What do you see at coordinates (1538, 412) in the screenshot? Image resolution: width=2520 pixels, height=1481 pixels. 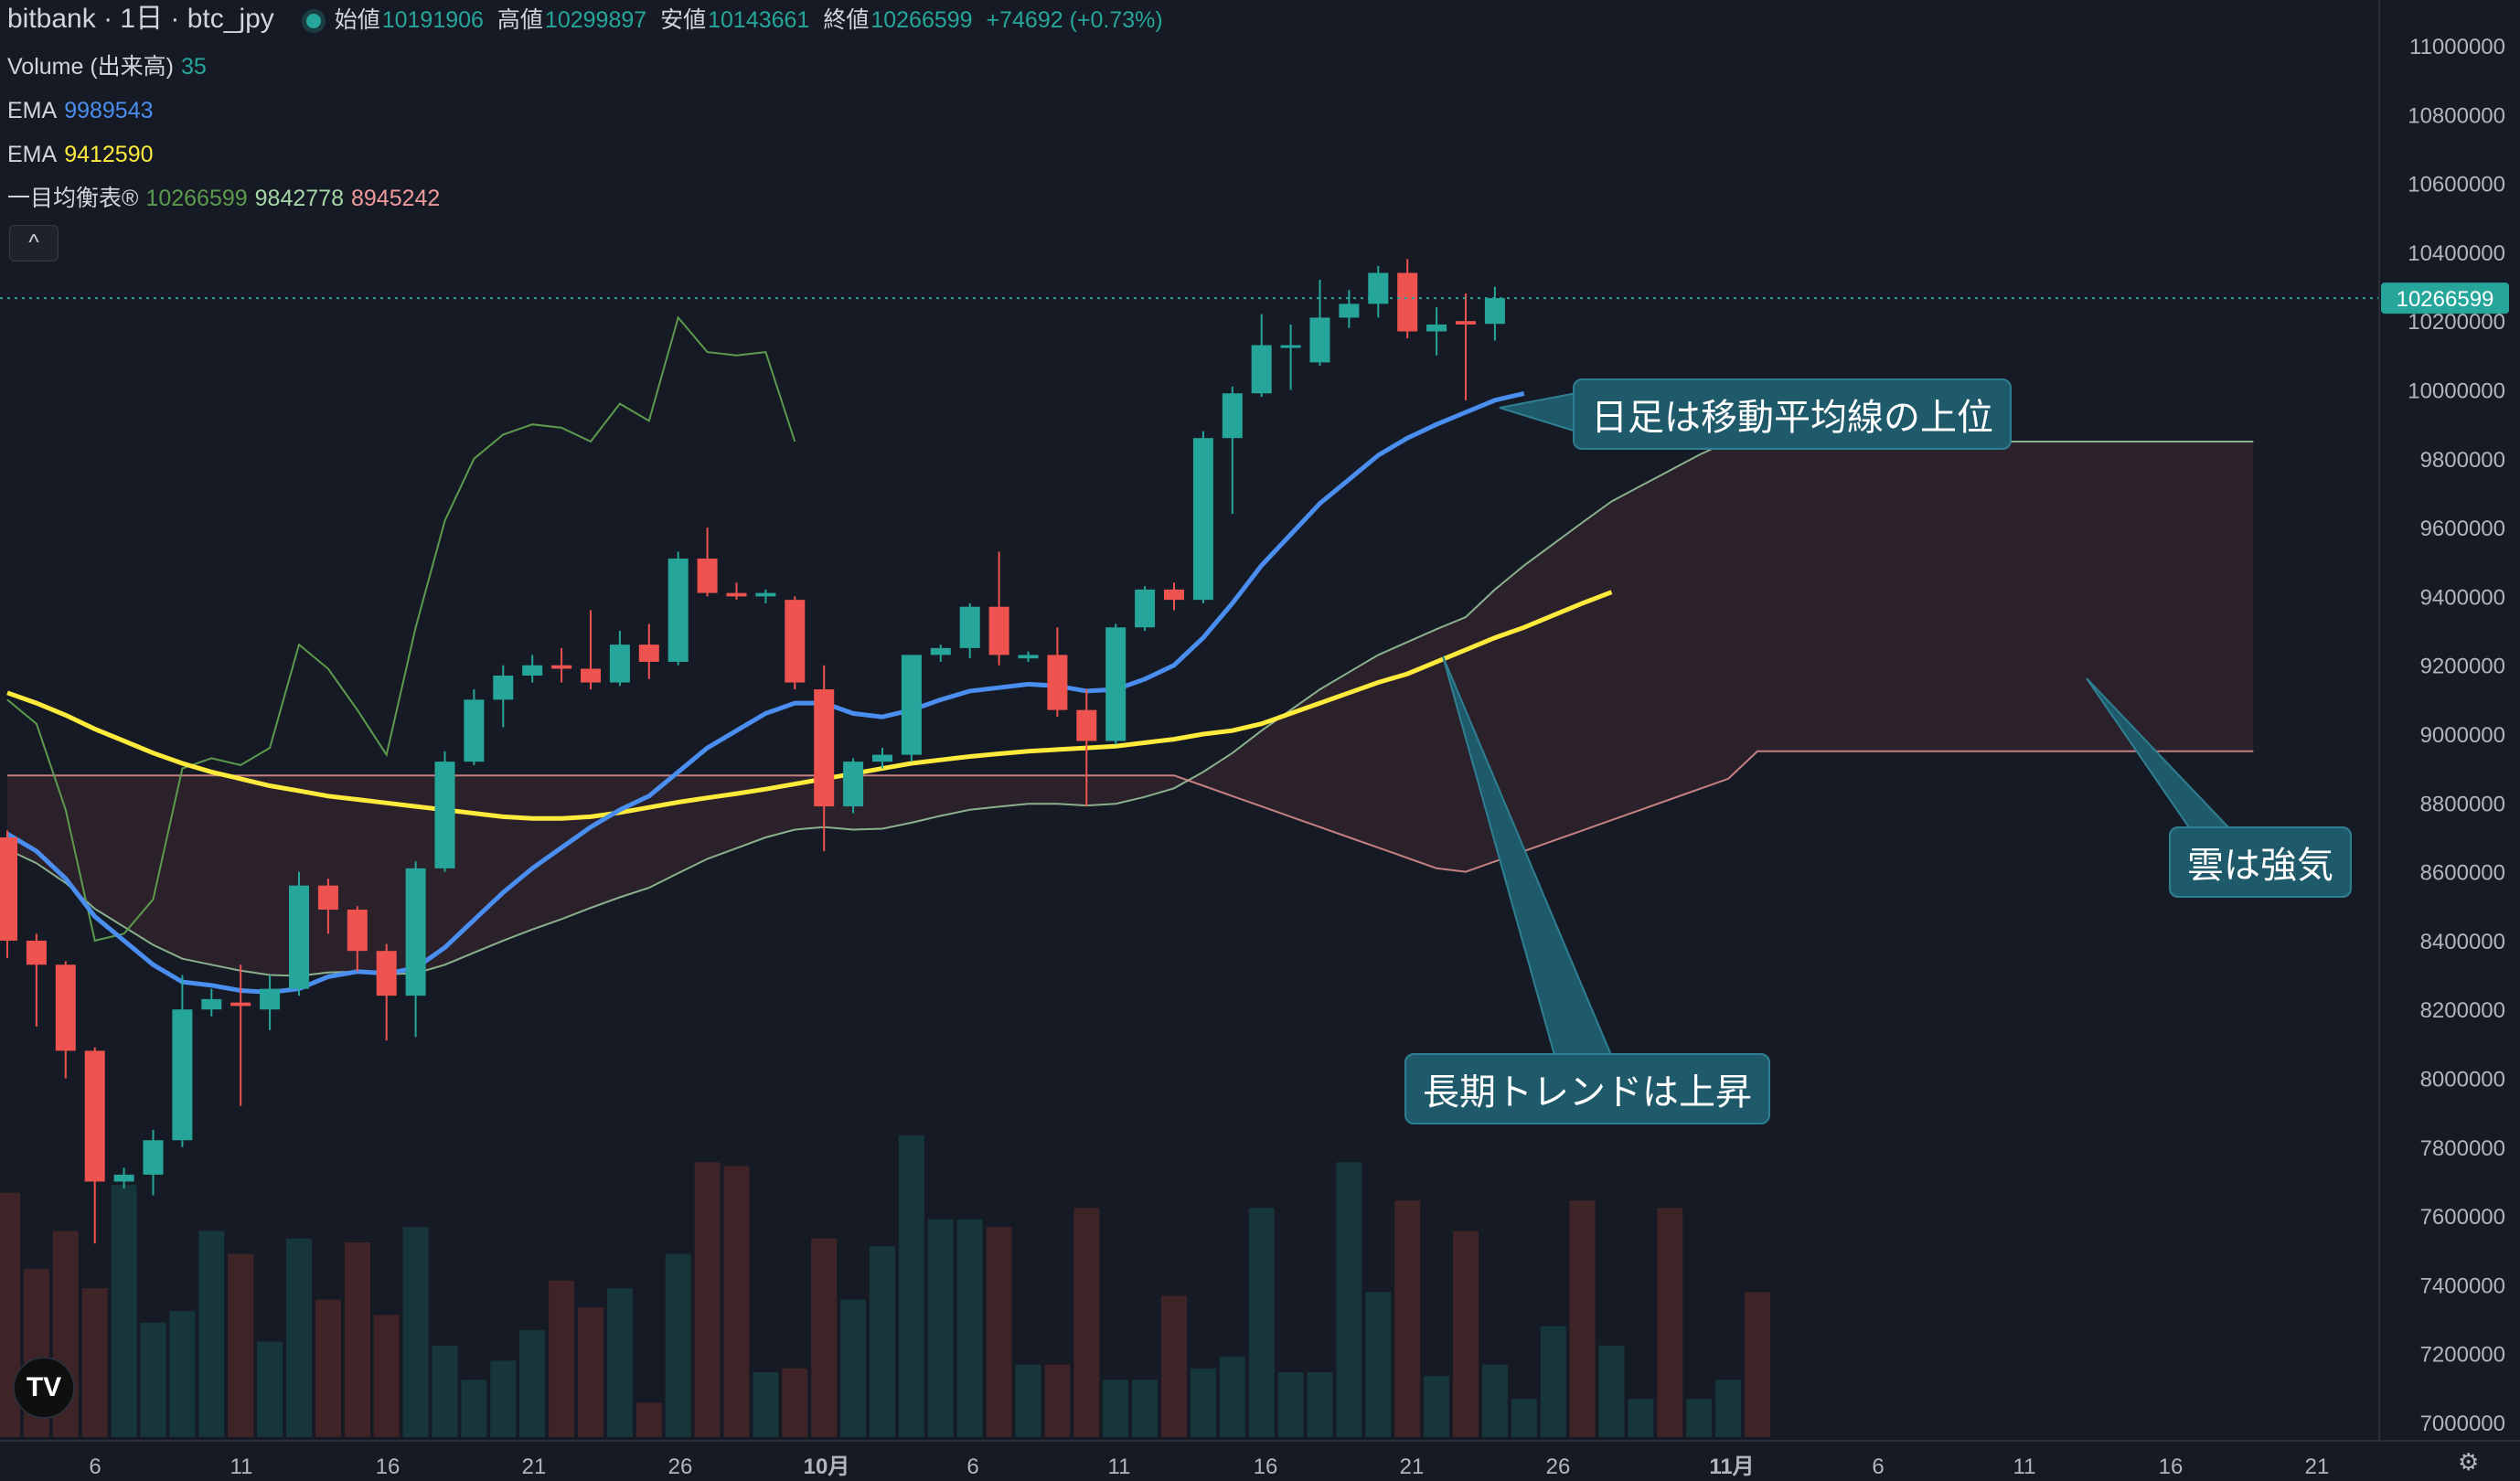 I see `pointer-ema` at bounding box center [1538, 412].